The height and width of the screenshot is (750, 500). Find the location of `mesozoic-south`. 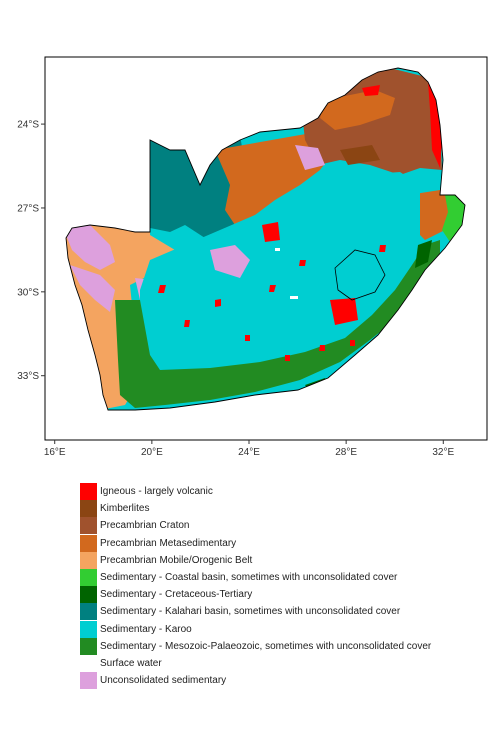

mesozoic-south is located at coordinates (277, 324).